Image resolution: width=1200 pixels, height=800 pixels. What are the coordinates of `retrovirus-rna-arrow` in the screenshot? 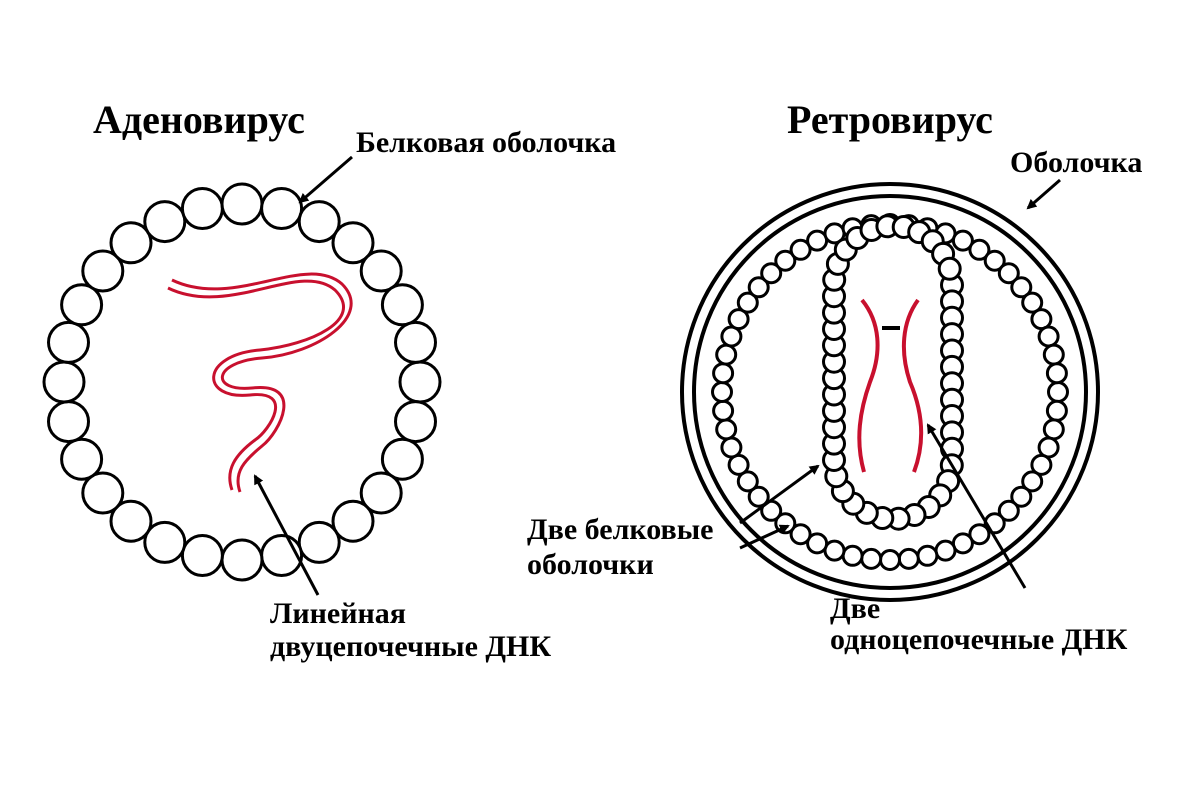 It's located at (976, 506).